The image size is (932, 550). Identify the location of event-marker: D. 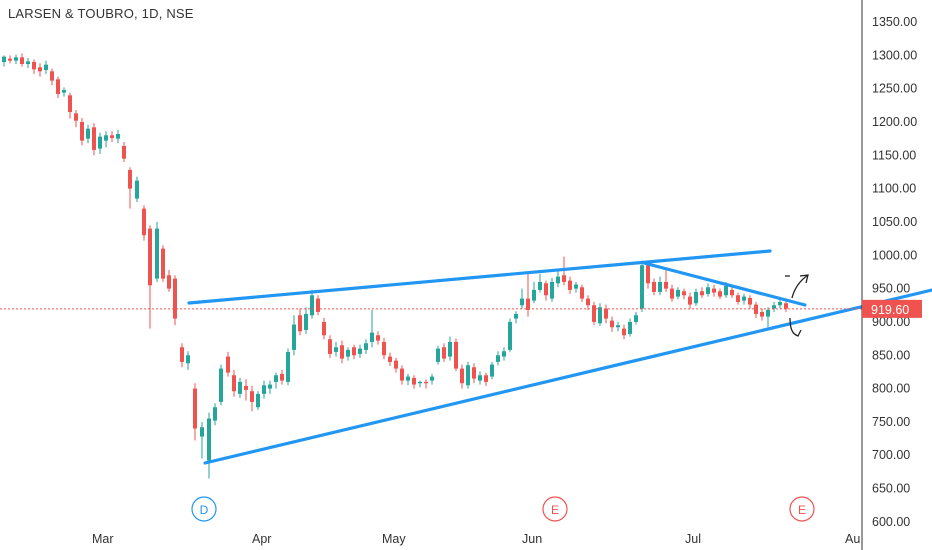
(204, 509).